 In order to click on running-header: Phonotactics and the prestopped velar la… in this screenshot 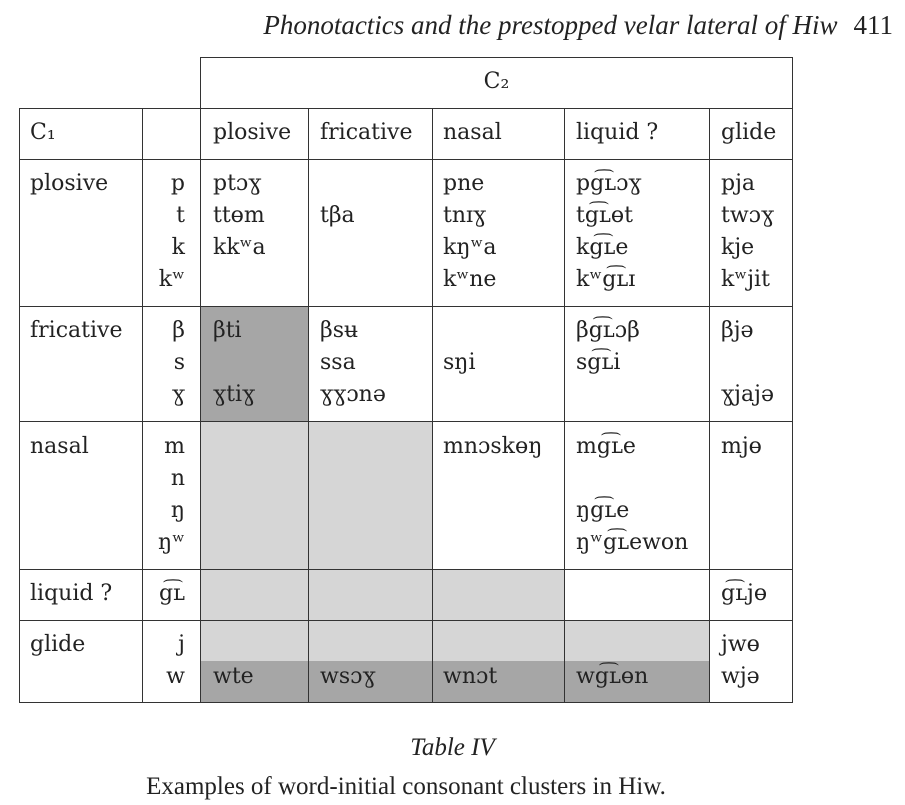, I will do `click(578, 25)`.